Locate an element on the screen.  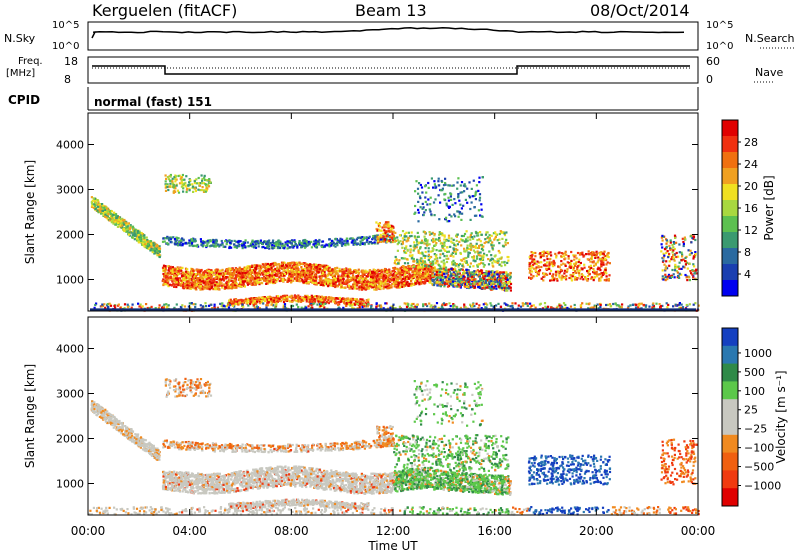
nsky-panel: N.Sky 10^5 10^0 10^5 10^0 N.Search is located at coordinates (400, 36).